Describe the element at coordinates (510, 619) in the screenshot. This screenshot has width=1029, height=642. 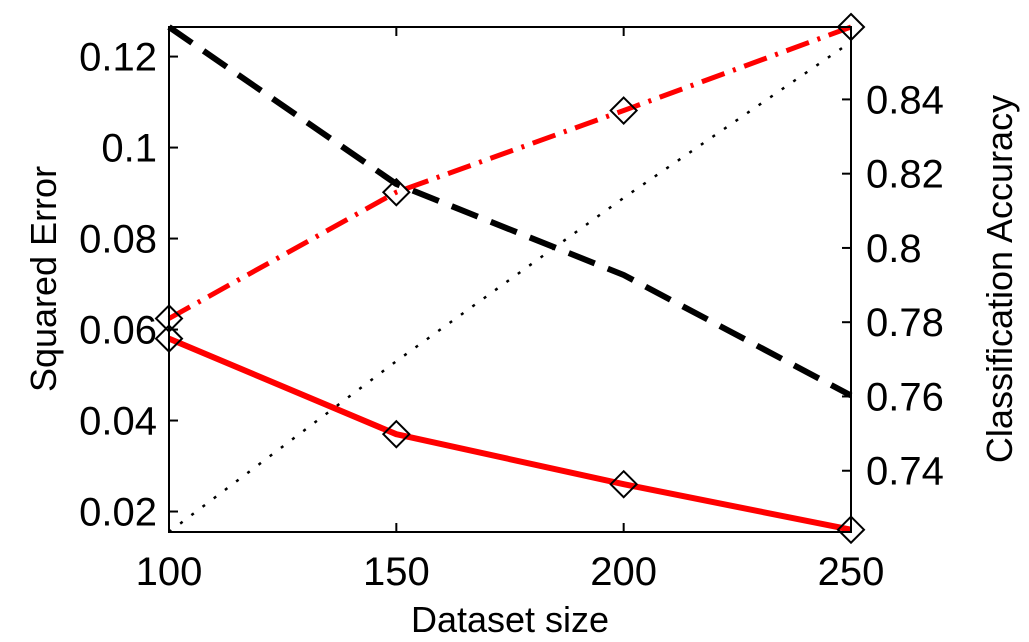
I see `x-axis-title: Dataset size` at that location.